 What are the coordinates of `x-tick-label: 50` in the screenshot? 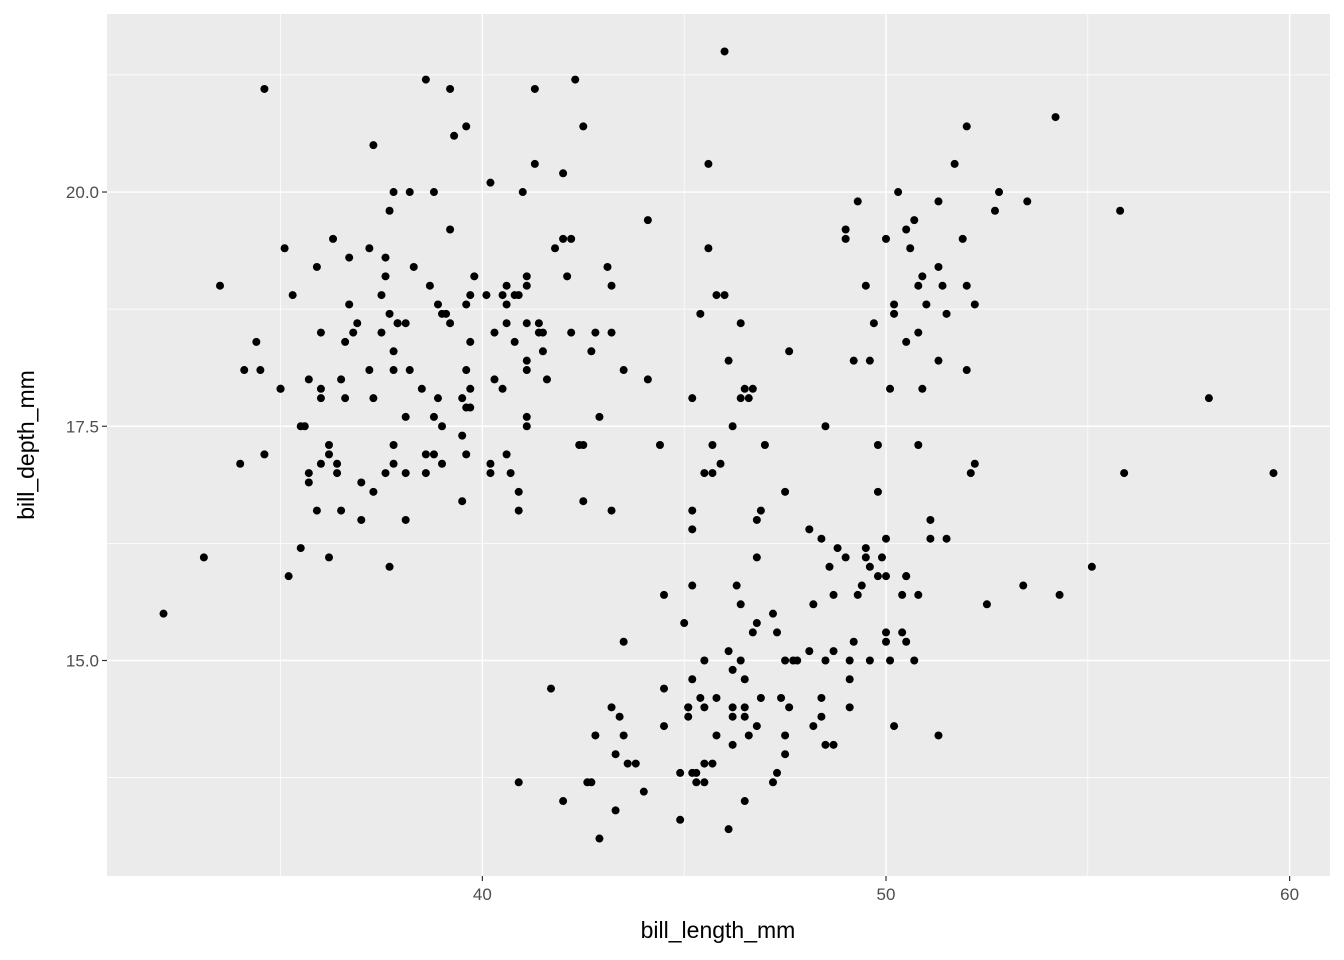 It's located at (886, 894).